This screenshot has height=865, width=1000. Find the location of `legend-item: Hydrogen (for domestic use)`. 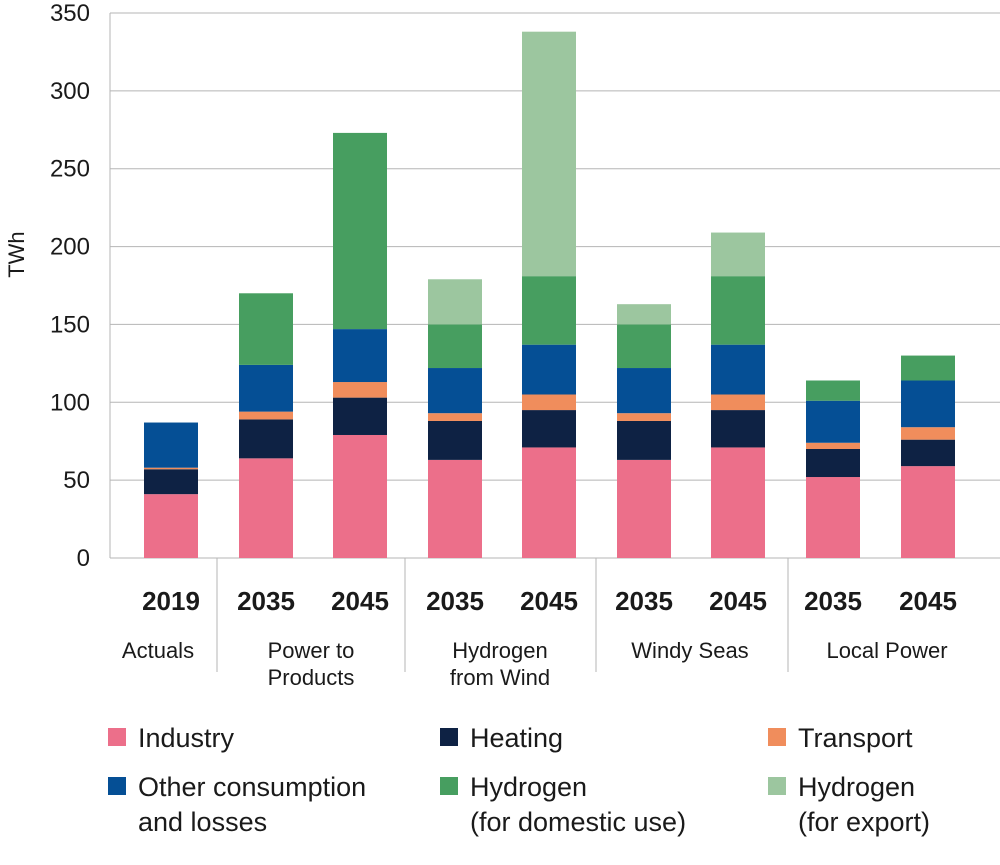

legend-item: Hydrogen (for domestic use) is located at coordinates (563, 804).